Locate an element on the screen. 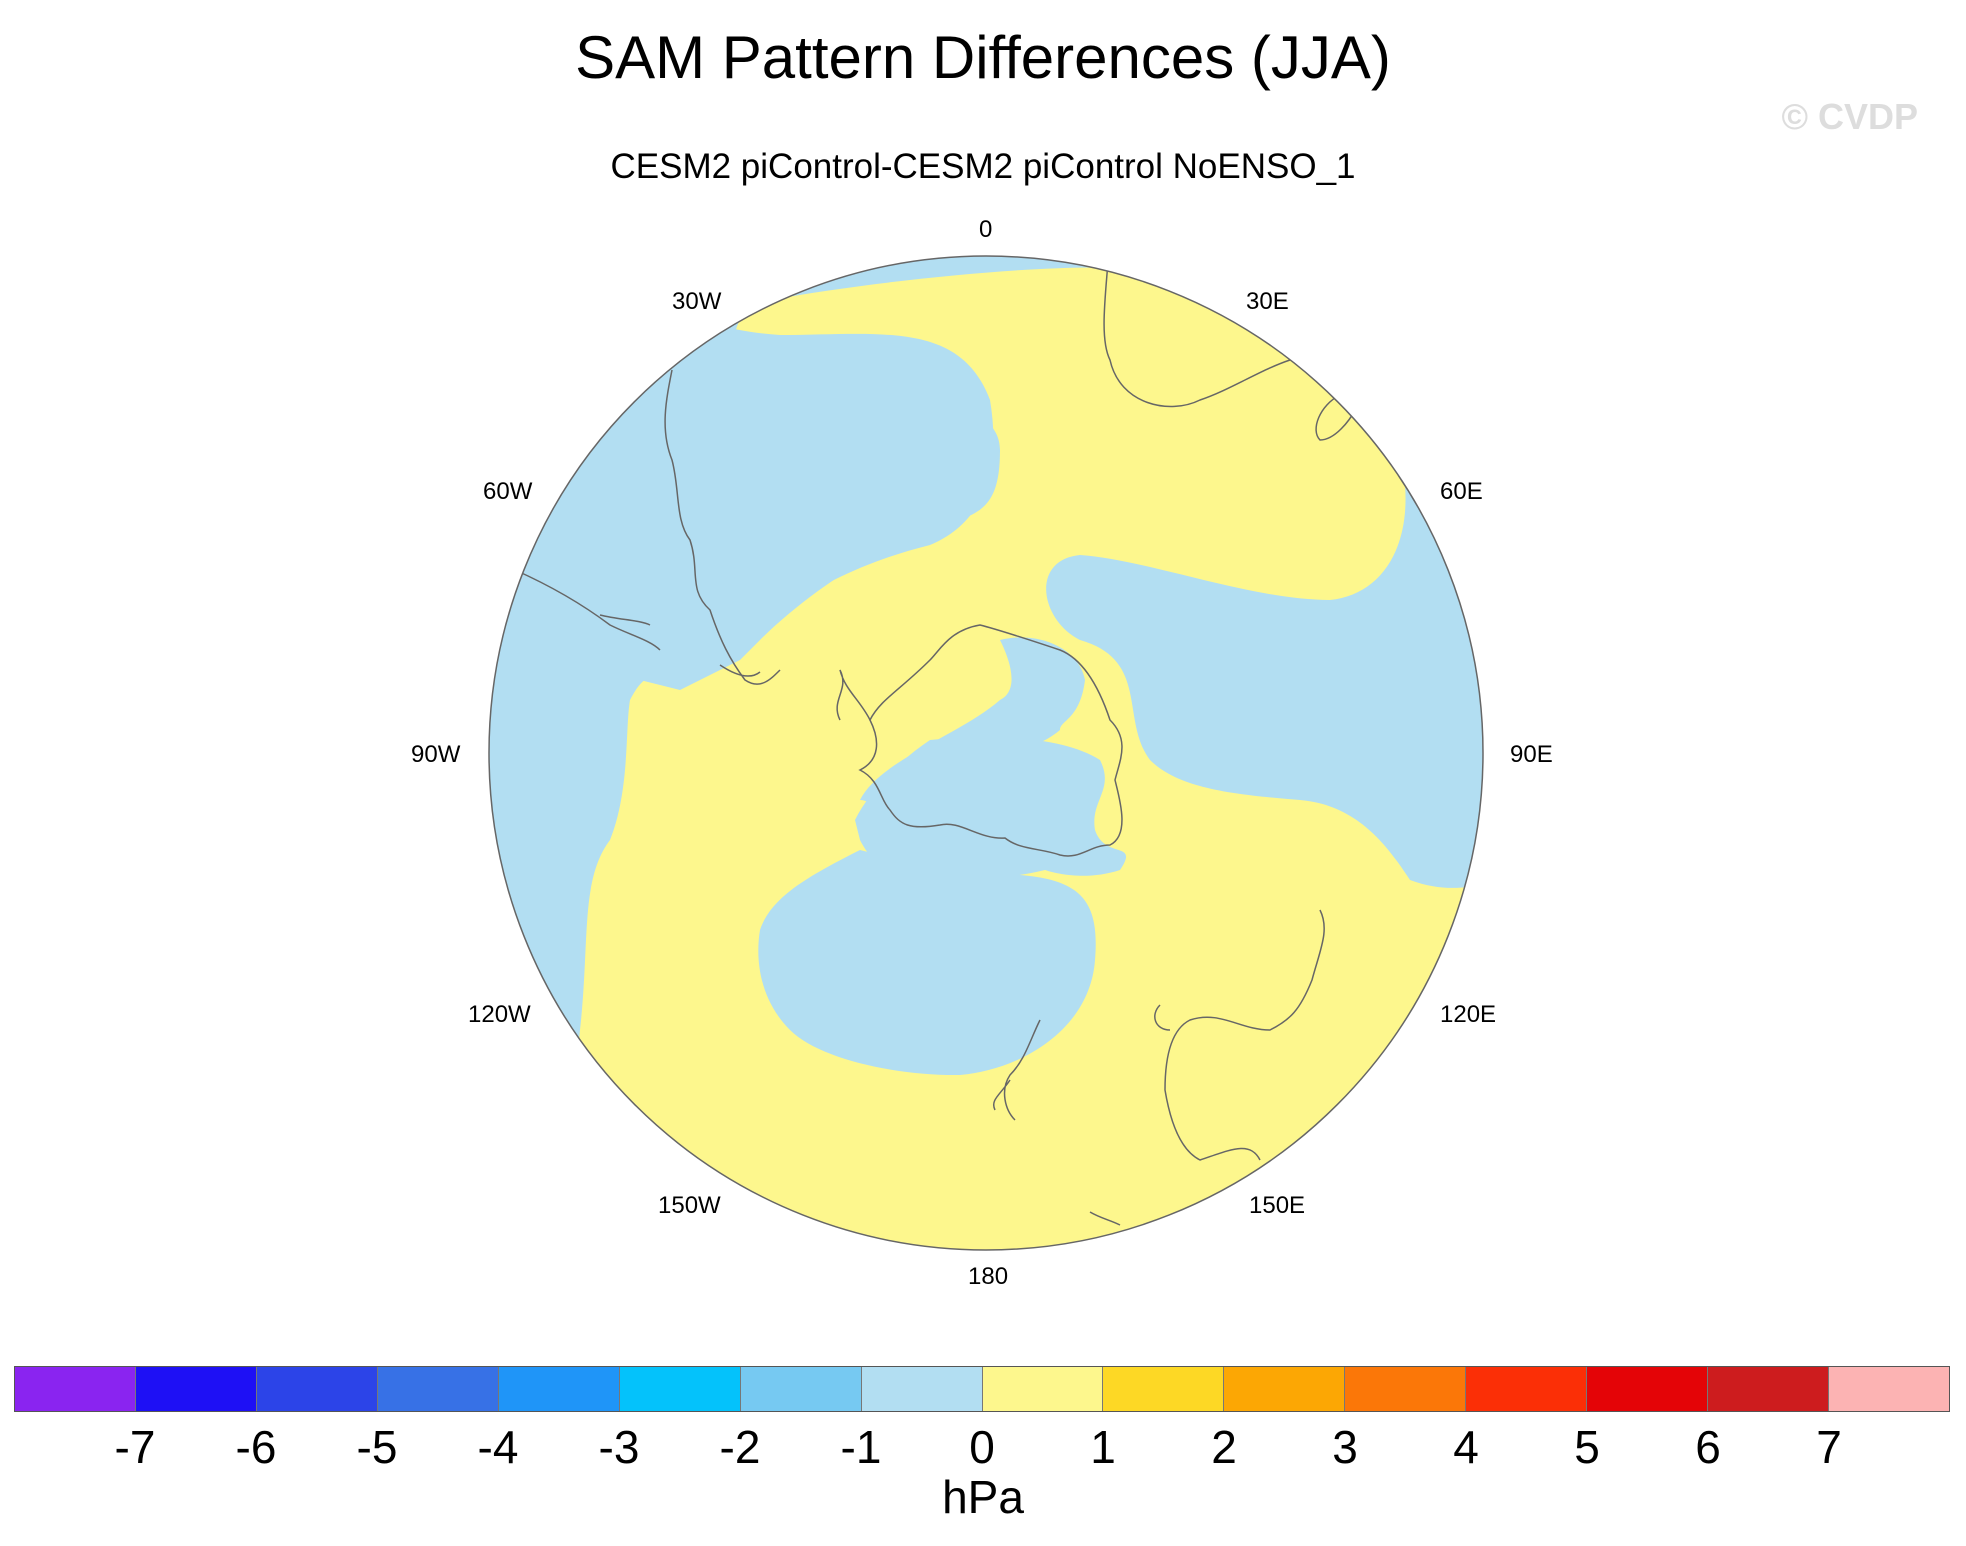 The height and width of the screenshot is (1546, 1966). coast-antarctic-peninsula is located at coordinates (853, 695).